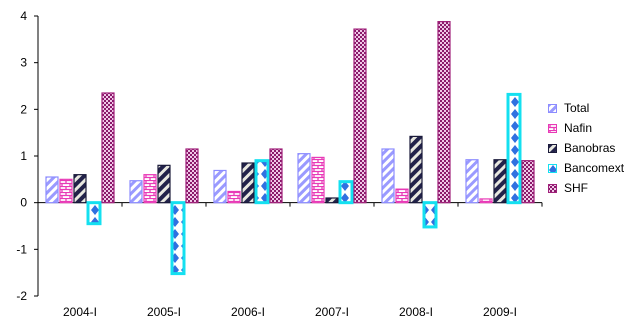 The height and width of the screenshot is (322, 639). I want to click on bar-shf-2006-i, so click(276, 176).